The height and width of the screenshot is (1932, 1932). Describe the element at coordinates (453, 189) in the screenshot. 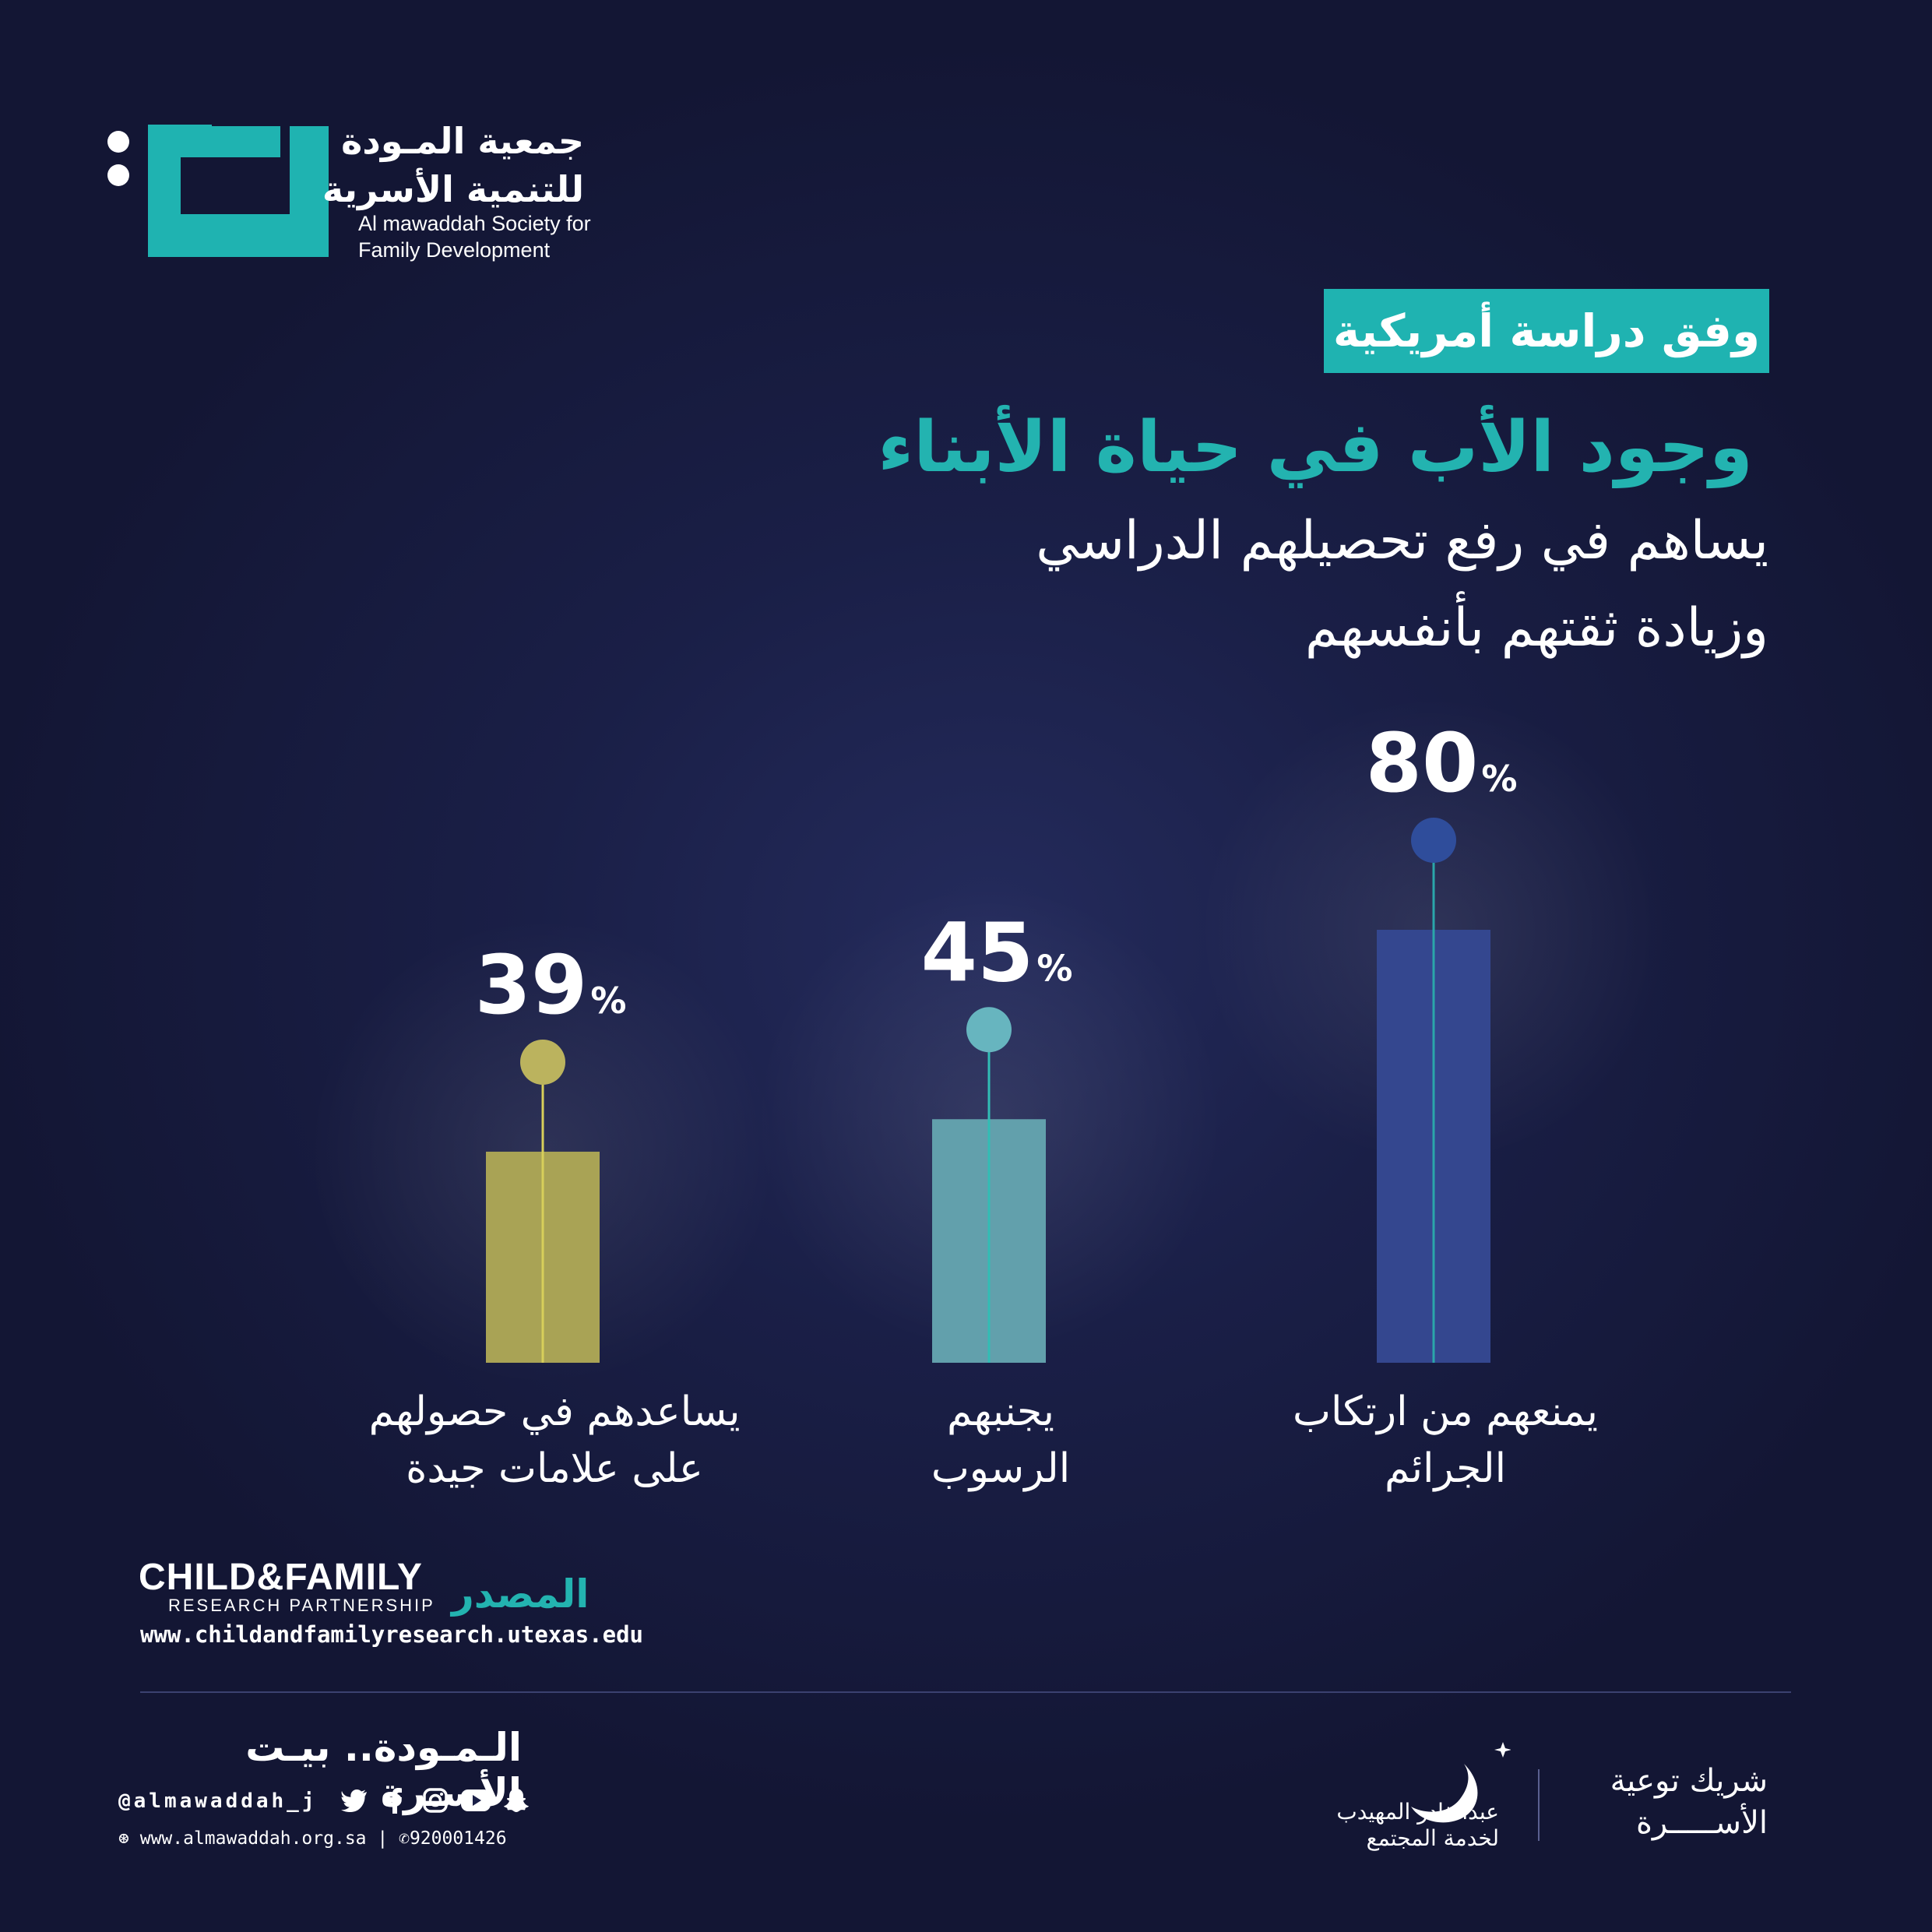

I see `logo-name-ar-2: للتنمية الأسرية` at that location.